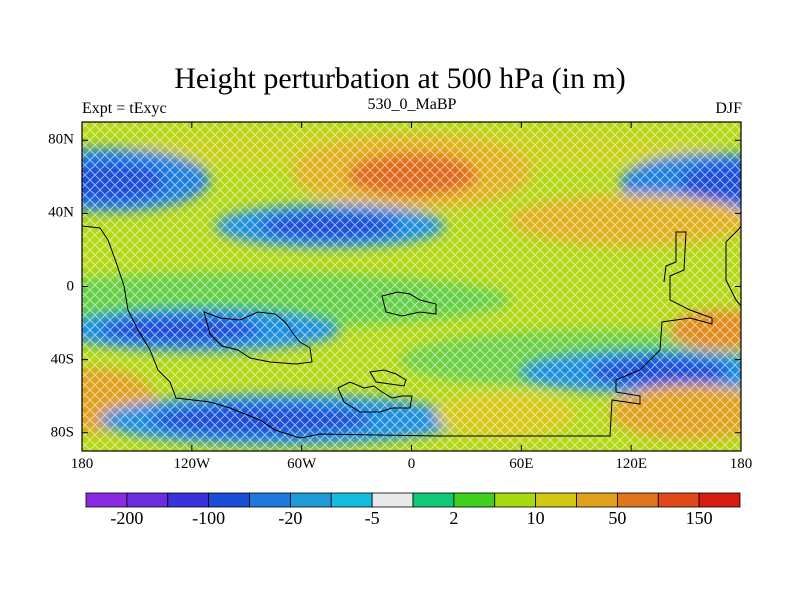 The width and height of the screenshot is (800, 600). What do you see at coordinates (61, 212) in the screenshot?
I see `lat-label: 40N` at bounding box center [61, 212].